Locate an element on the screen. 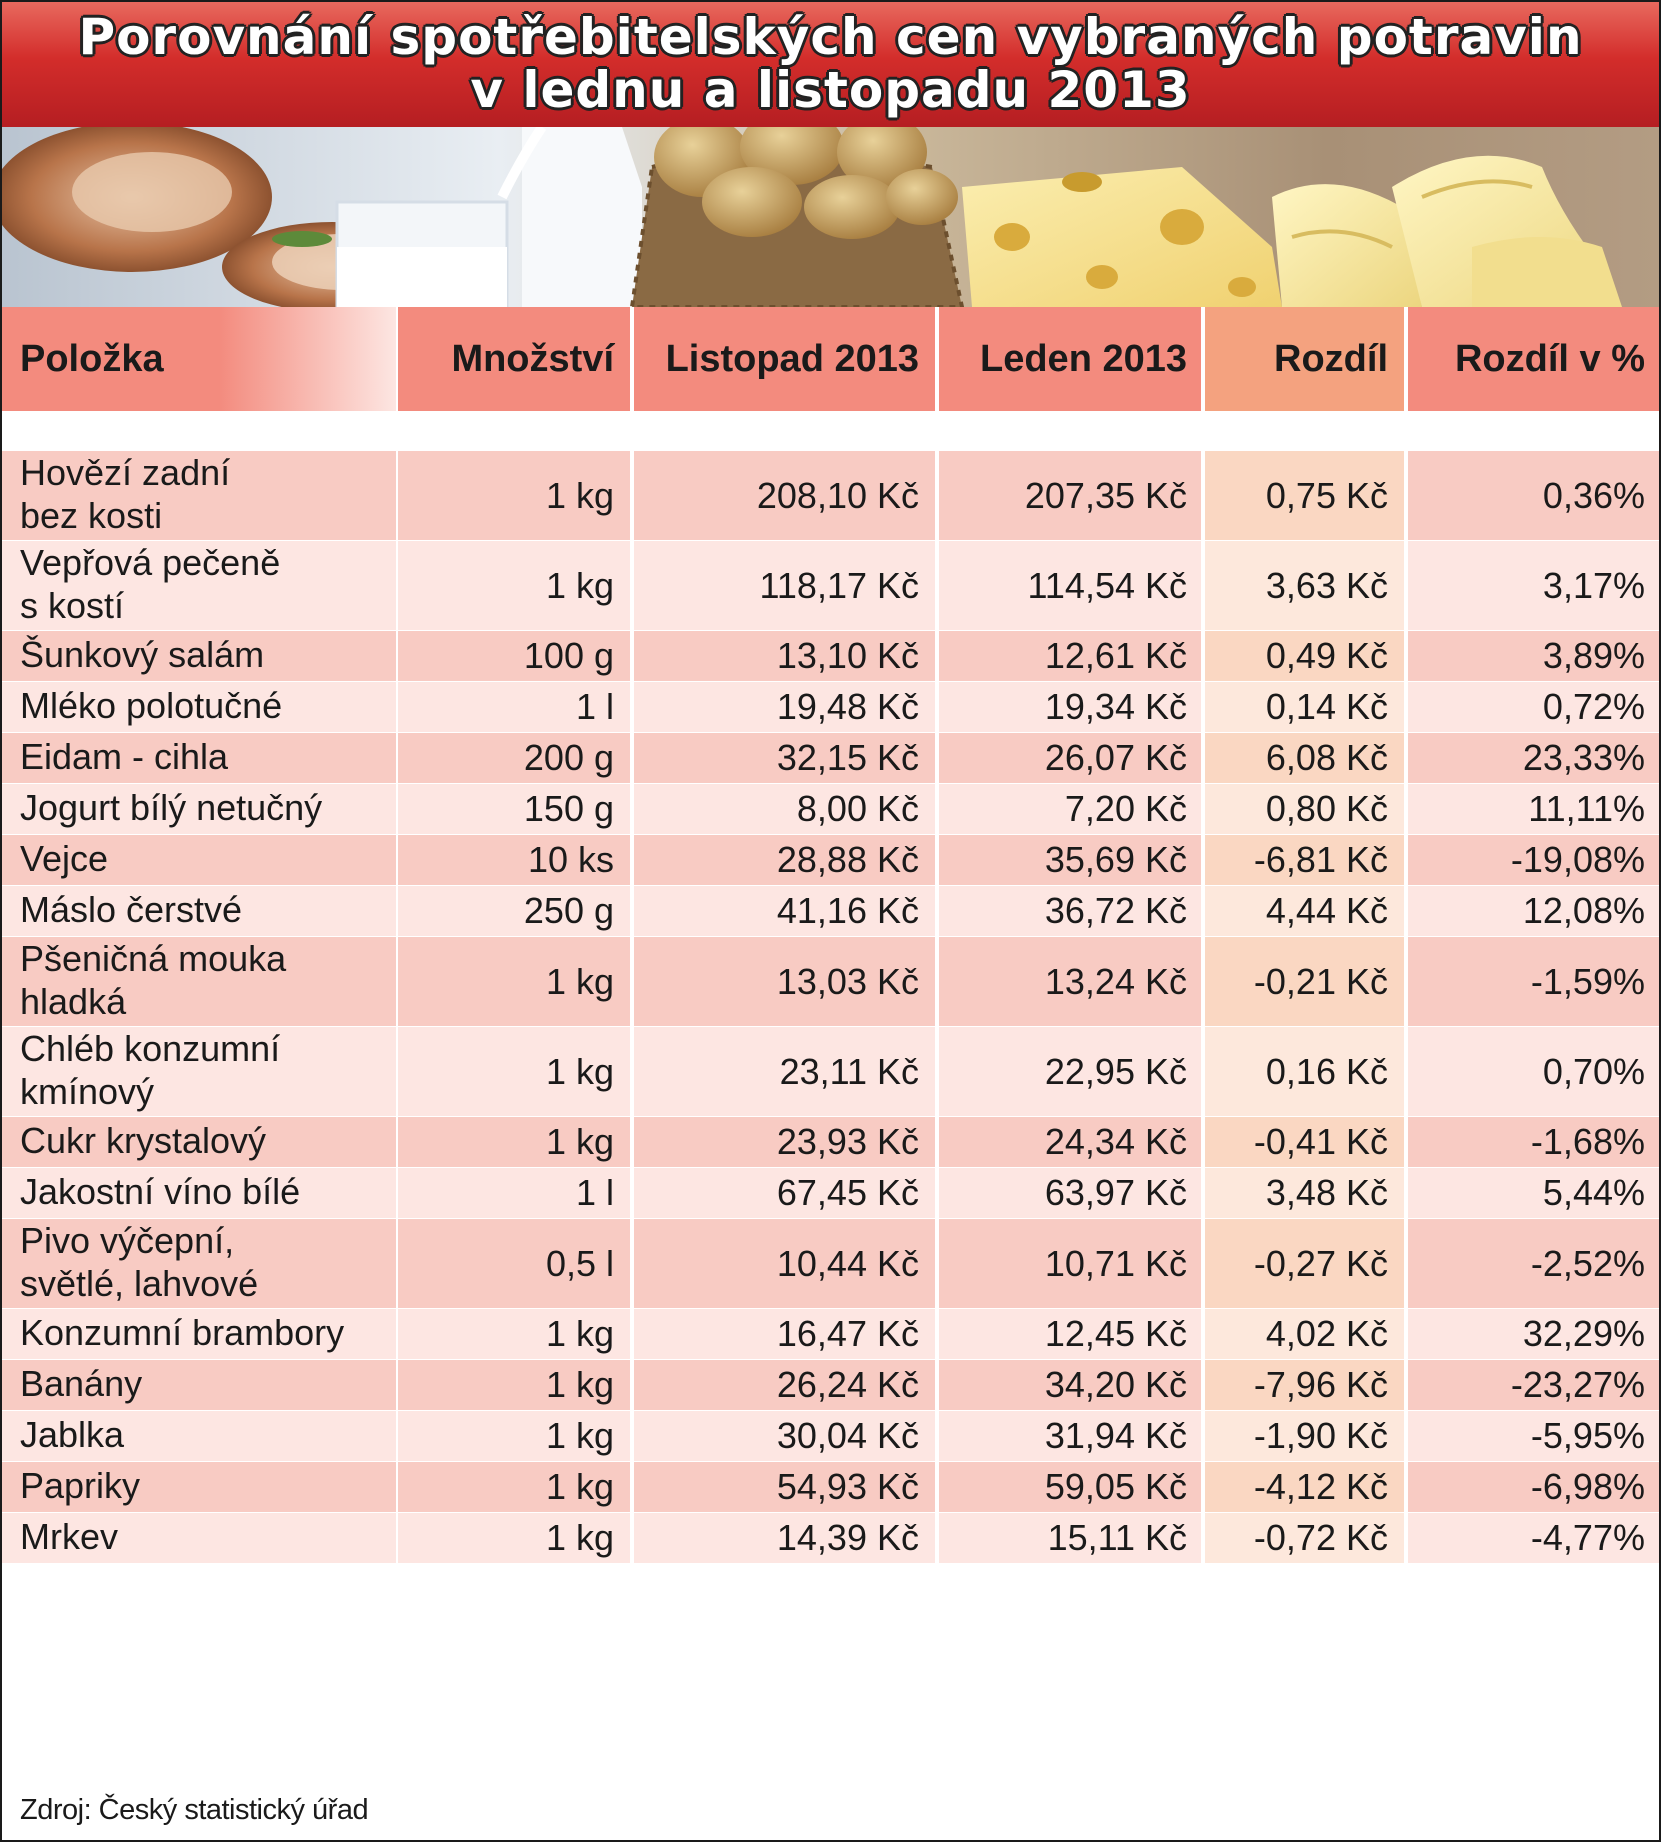 This screenshot has height=1842, width=1661. header-cell-pct is located at coordinates (1533, 359).